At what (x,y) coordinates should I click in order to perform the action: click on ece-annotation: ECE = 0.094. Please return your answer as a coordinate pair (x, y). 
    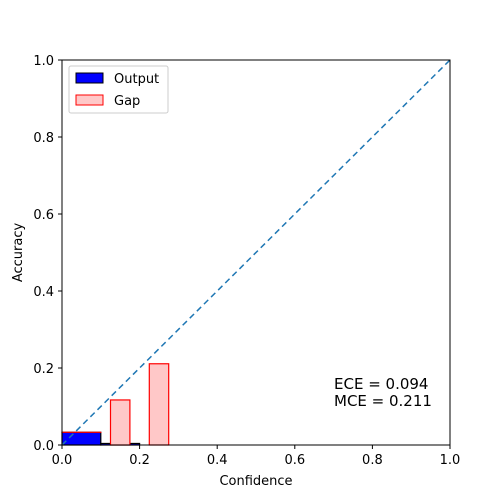
    Looking at the image, I should click on (381, 384).